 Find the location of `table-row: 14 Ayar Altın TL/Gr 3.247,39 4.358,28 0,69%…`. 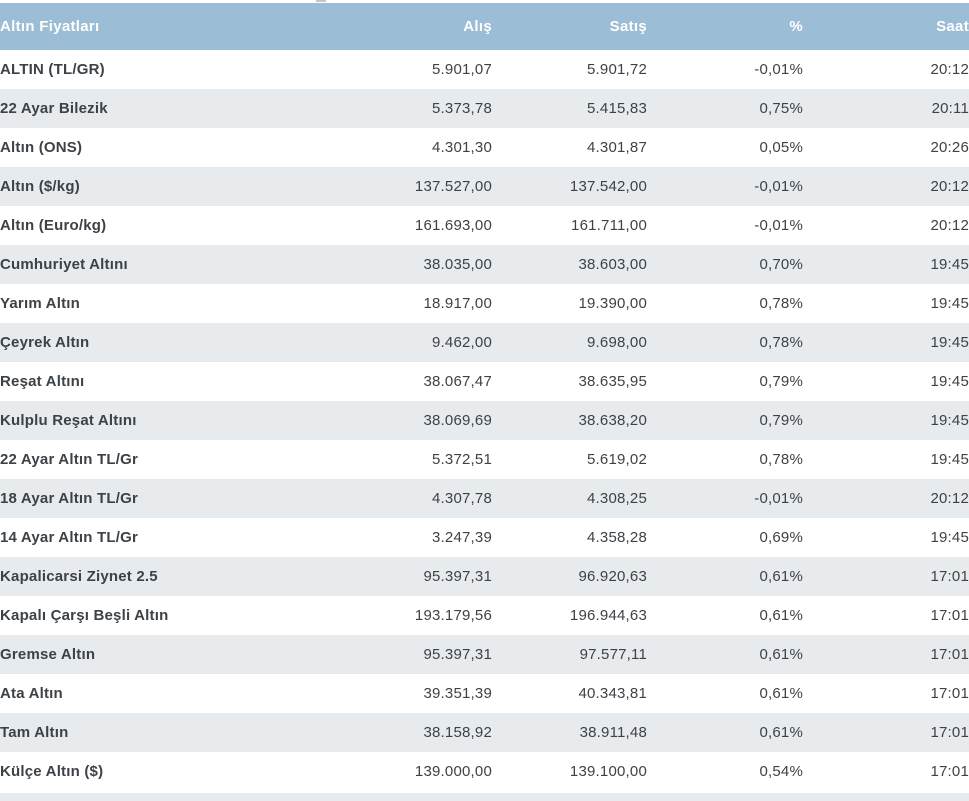

table-row: 14 Ayar Altın TL/Gr 3.247,39 4.358,28 0,69%… is located at coordinates (484, 537).